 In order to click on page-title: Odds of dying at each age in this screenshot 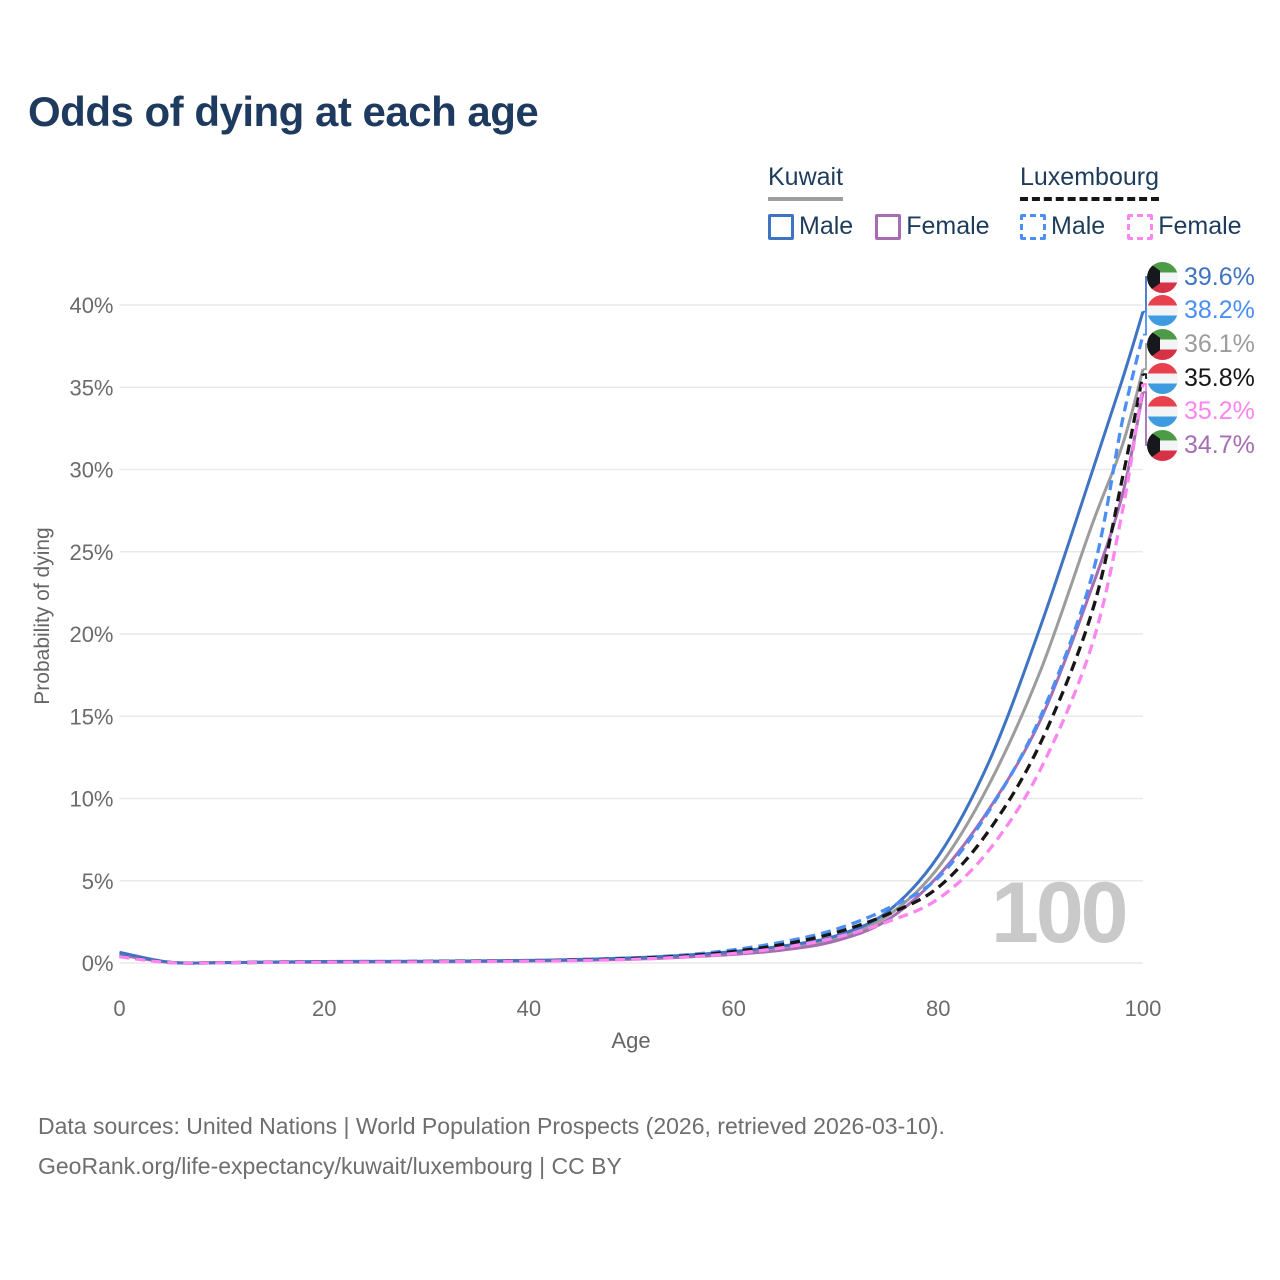, I will do `click(283, 111)`.